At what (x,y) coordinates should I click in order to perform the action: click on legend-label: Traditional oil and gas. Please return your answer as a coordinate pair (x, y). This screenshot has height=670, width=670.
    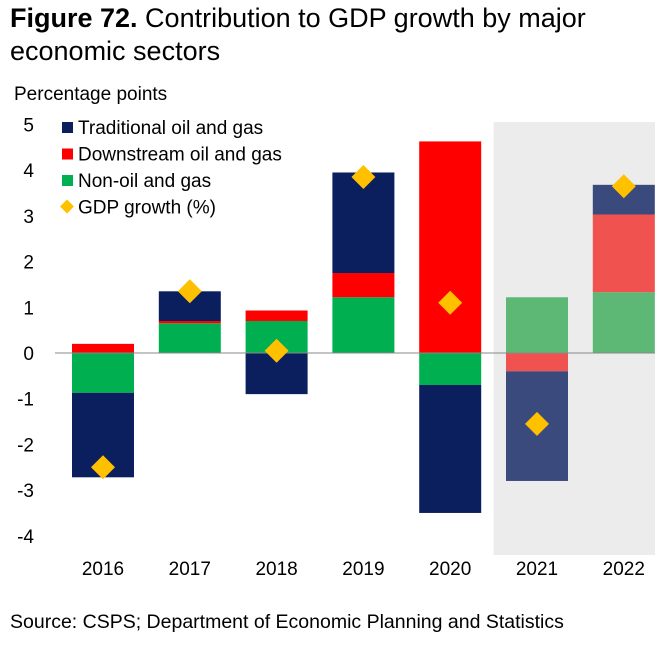
    Looking at the image, I should click on (170, 128).